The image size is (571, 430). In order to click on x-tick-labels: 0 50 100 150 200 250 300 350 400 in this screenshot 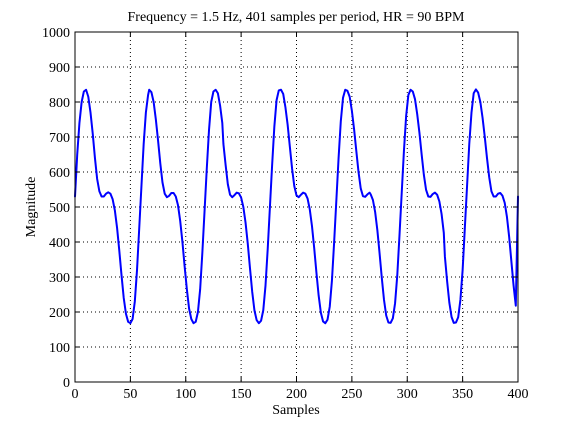, I will do `click(300, 394)`.